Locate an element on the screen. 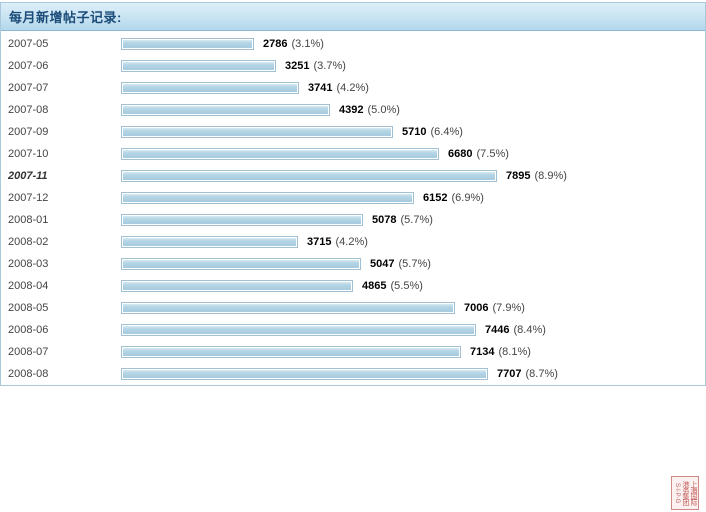 Image resolution: width=706 pixels, height=512 pixels. chart-row: 2008-07 7134 (8.1%) is located at coordinates (353, 352).